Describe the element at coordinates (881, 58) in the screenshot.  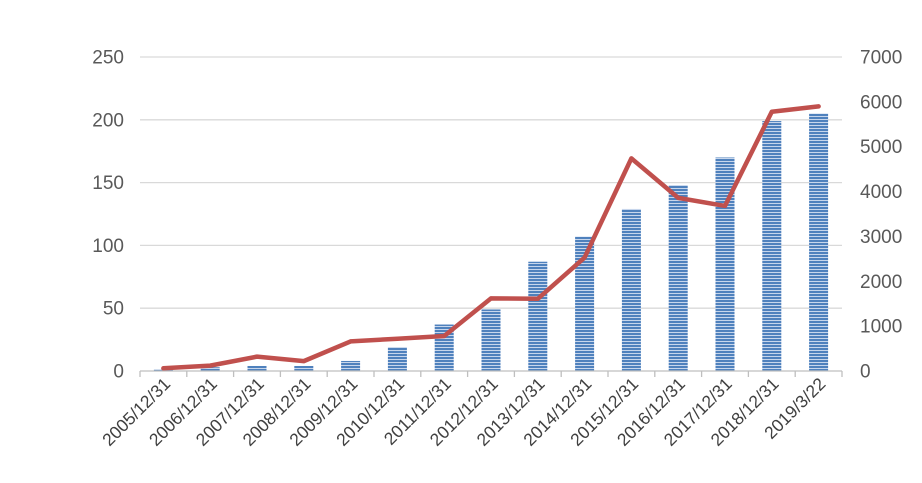
I see `right-tick-label: 7000` at that location.